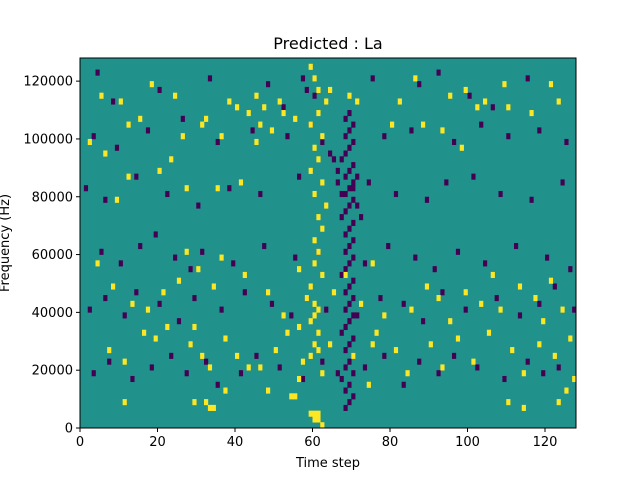 Image resolution: width=640 pixels, height=480 pixels. Describe the element at coordinates (327, 43) in the screenshot. I see `chart-title: Predicted : La` at that location.